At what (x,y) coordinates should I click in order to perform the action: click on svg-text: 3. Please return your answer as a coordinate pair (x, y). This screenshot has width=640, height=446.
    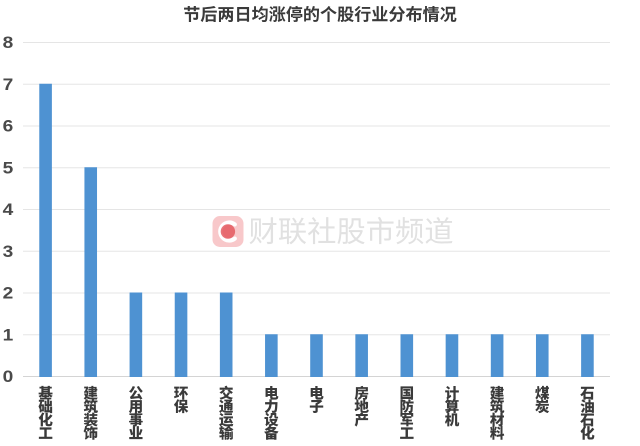
    Looking at the image, I should click on (8, 251).